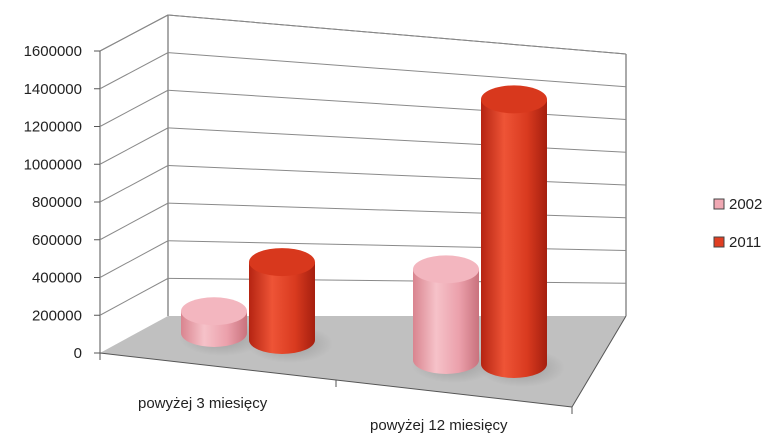  Describe the element at coordinates (57, 278) in the screenshot. I see `y-tick-label: 400000` at that location.